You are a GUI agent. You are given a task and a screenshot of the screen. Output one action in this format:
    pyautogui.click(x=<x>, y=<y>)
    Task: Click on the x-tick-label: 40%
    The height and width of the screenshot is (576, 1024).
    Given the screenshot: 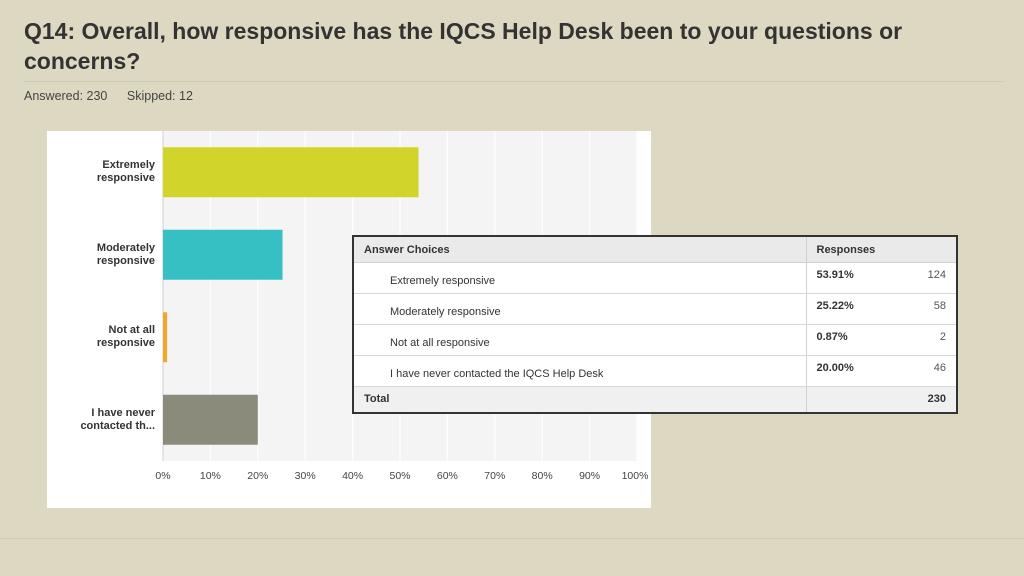 What is the action you would take?
    pyautogui.click(x=353, y=476)
    